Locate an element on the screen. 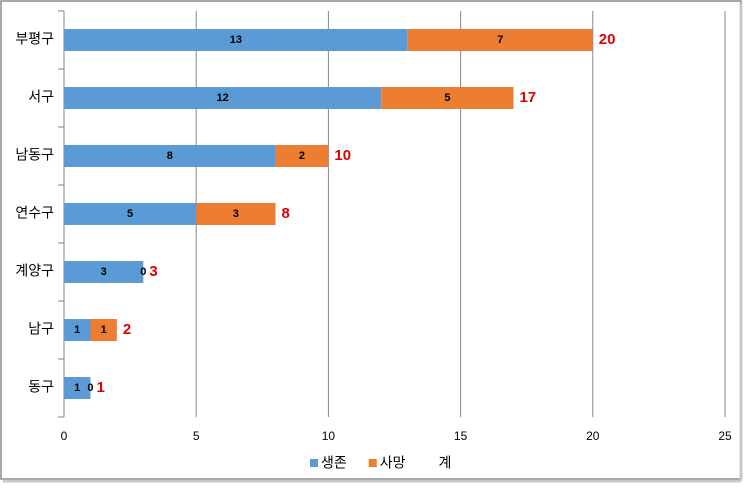  y-tick-label: 남구 is located at coordinates (41, 329).